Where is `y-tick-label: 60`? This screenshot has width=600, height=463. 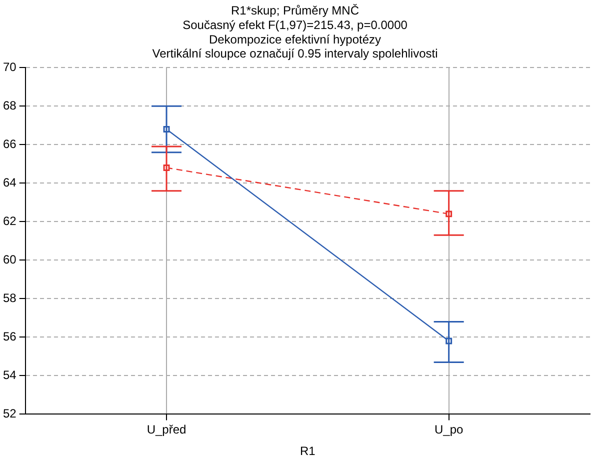 y-tick-label: 60 is located at coordinates (9, 259).